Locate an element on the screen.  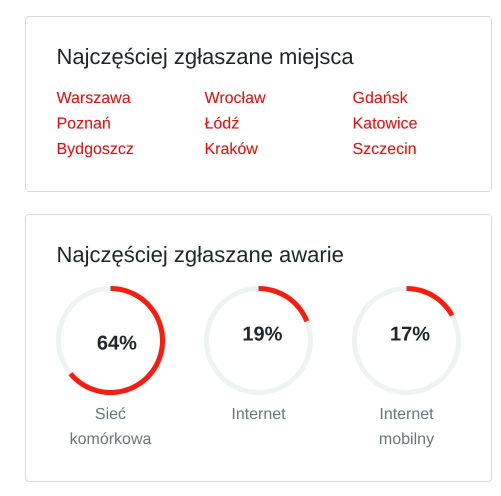
text: Warszawa is located at coordinates (93, 98).